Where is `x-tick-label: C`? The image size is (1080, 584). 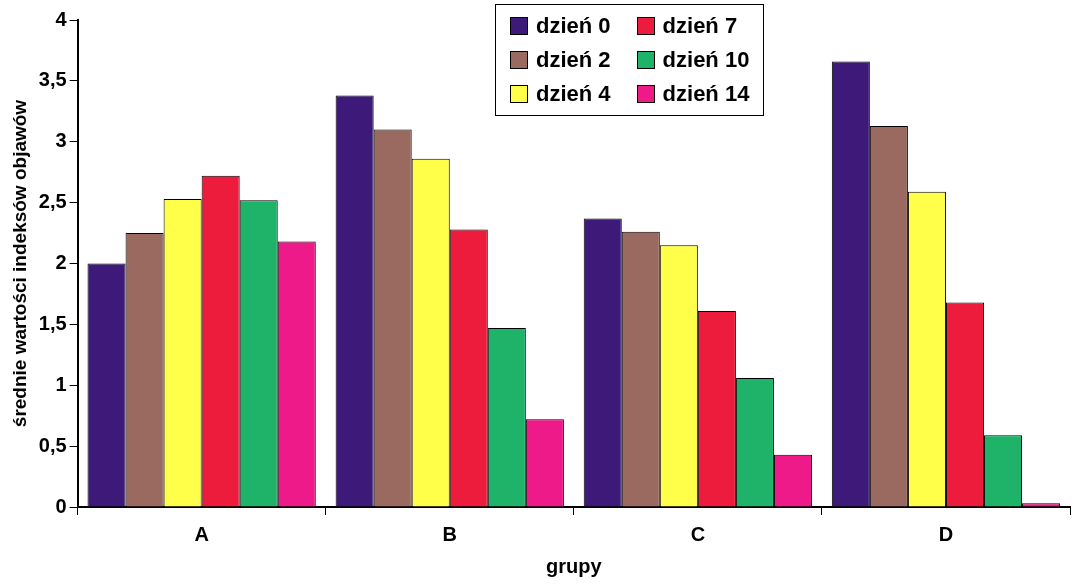
x-tick-label: C is located at coordinates (698, 533).